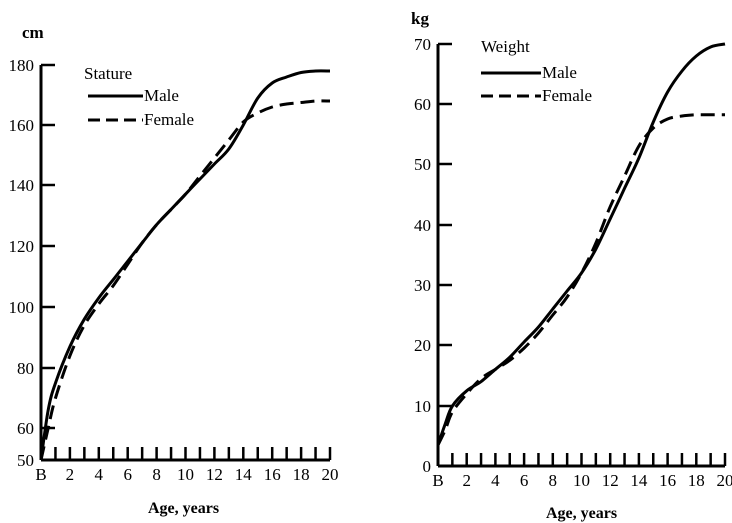 The height and width of the screenshot is (523, 732). I want to click on y-tick-label: 0, so click(427, 466).